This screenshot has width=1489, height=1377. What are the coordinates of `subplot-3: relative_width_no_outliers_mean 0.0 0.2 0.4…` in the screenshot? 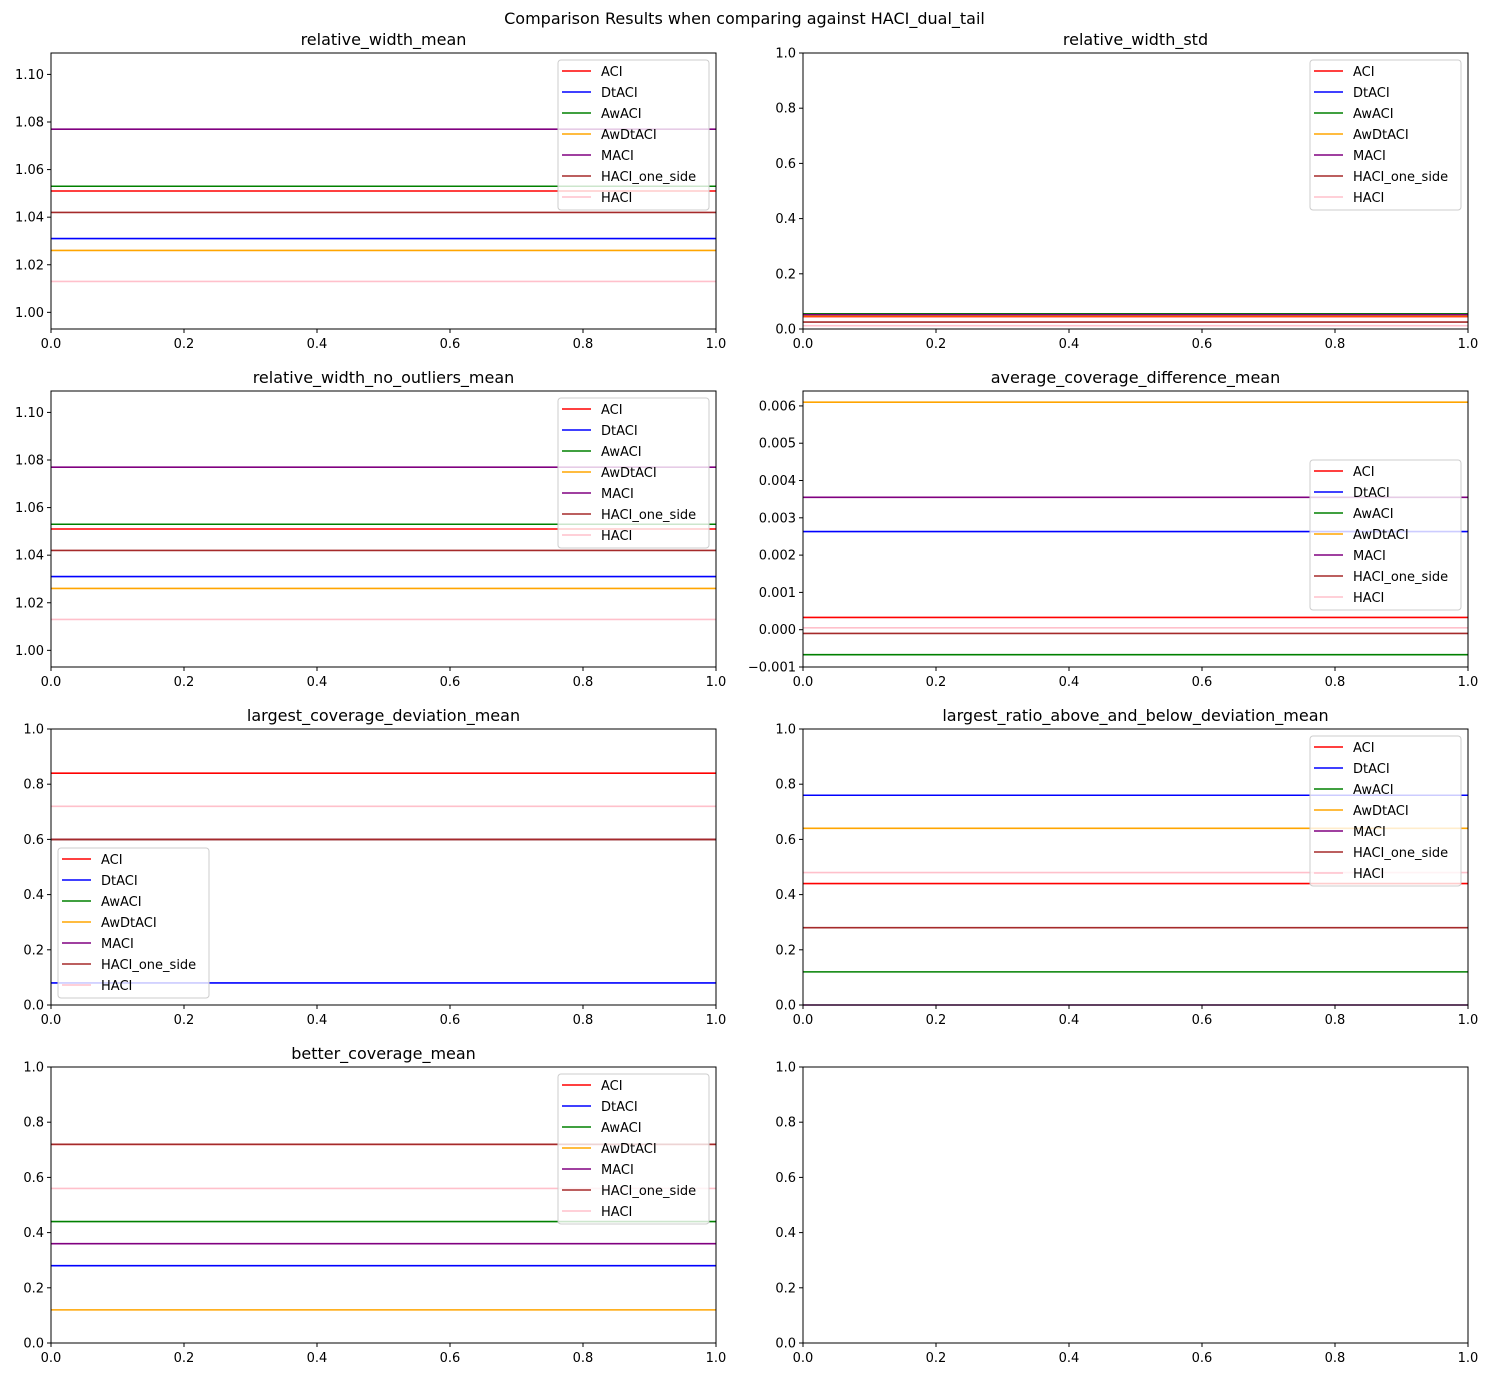 It's located at (370, 529).